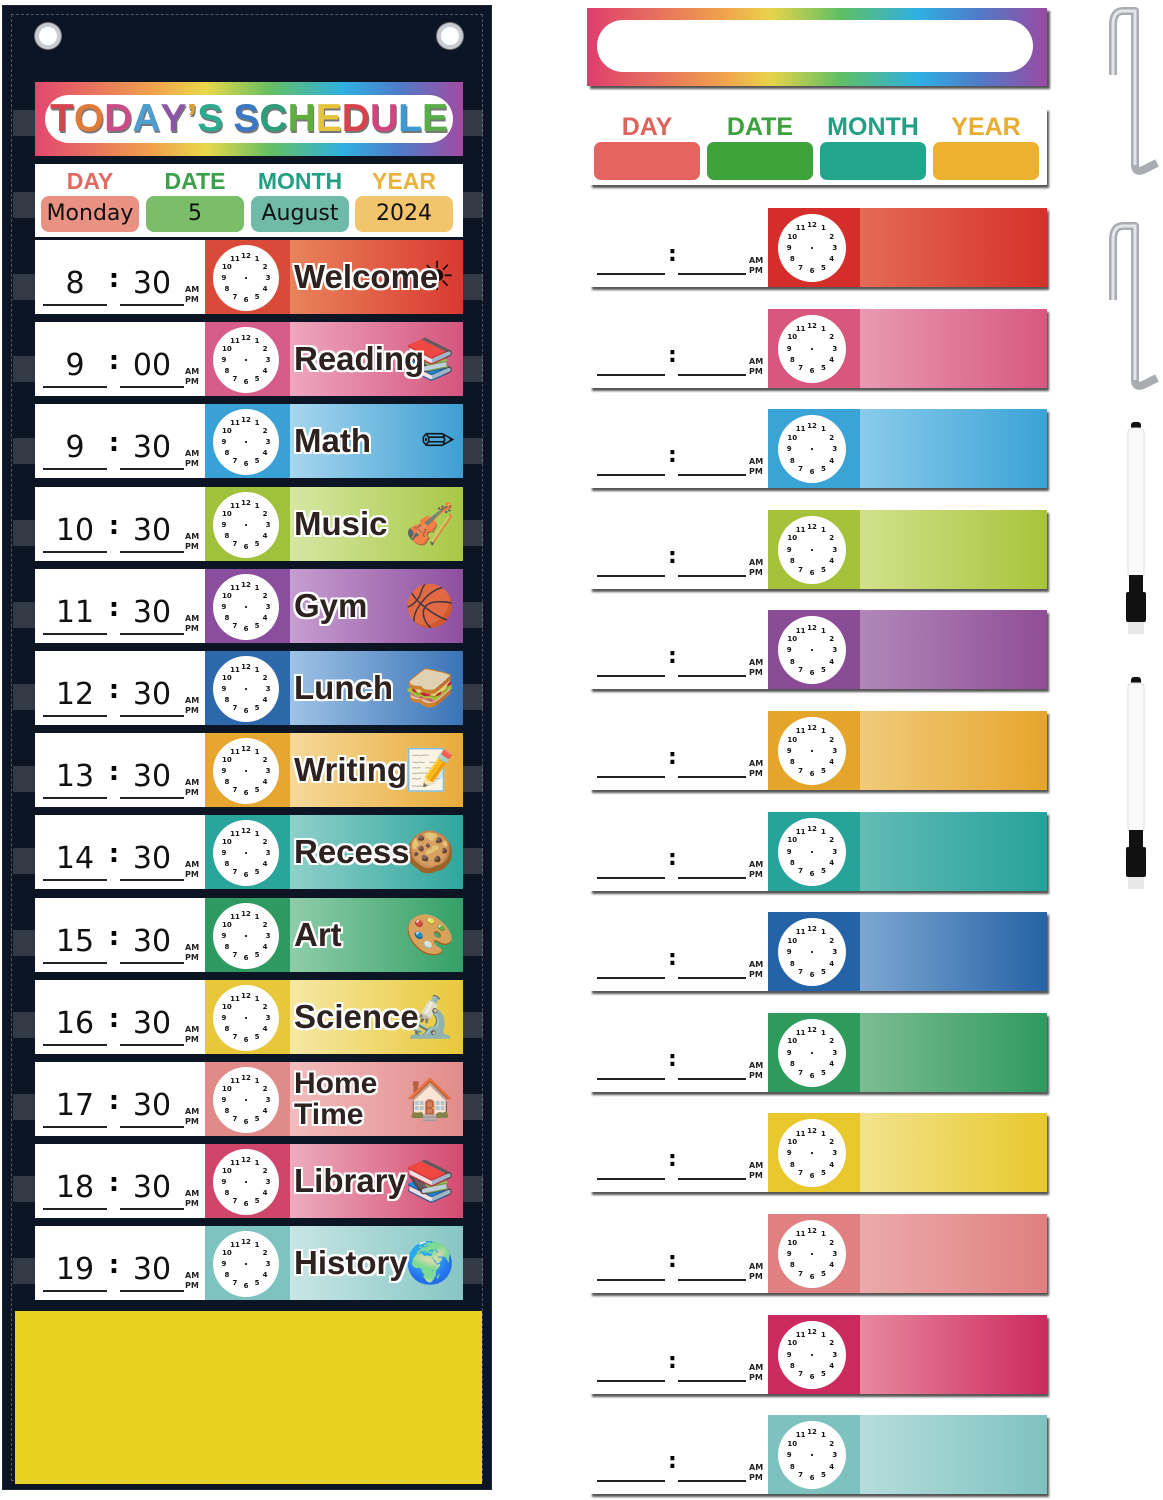 Image resolution: width=1163 pixels, height=1500 pixels. What do you see at coordinates (249, 523) in the screenshot?
I see `schedule-row: 10:30 AM PM 12 1 2 3 4 5 6 7 8 9 10 11 🎻 Music` at bounding box center [249, 523].